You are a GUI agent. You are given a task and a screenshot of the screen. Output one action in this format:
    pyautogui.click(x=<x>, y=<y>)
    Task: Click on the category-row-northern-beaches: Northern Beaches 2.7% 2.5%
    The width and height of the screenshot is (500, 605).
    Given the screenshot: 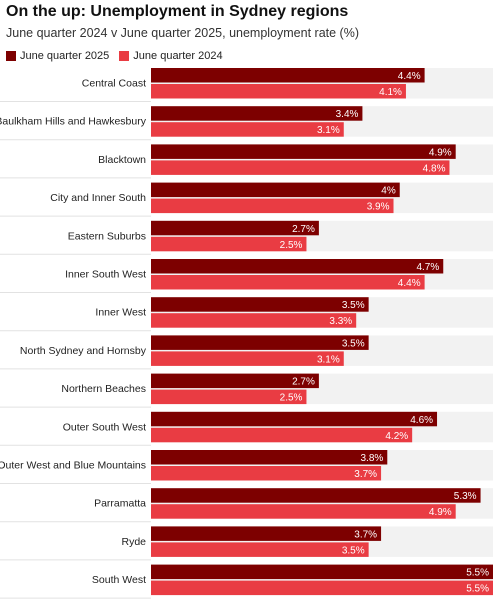 What is the action you would take?
    pyautogui.click(x=246, y=390)
    